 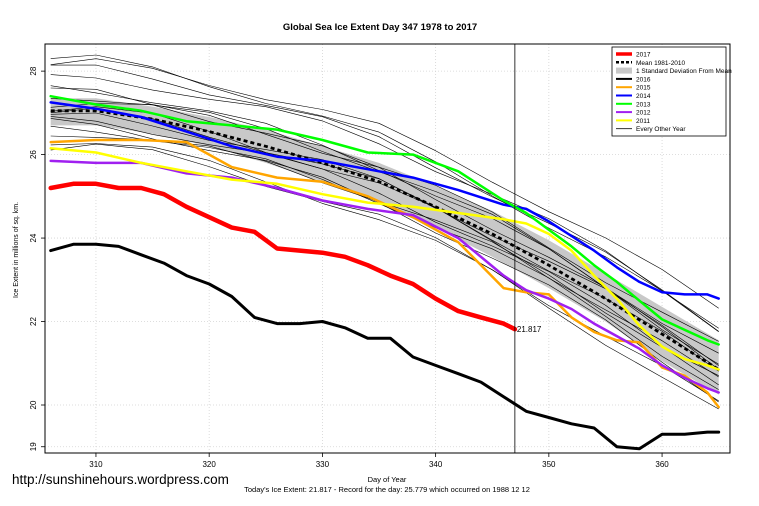 I want to click on x-tick-label: 360, so click(x=662, y=464).